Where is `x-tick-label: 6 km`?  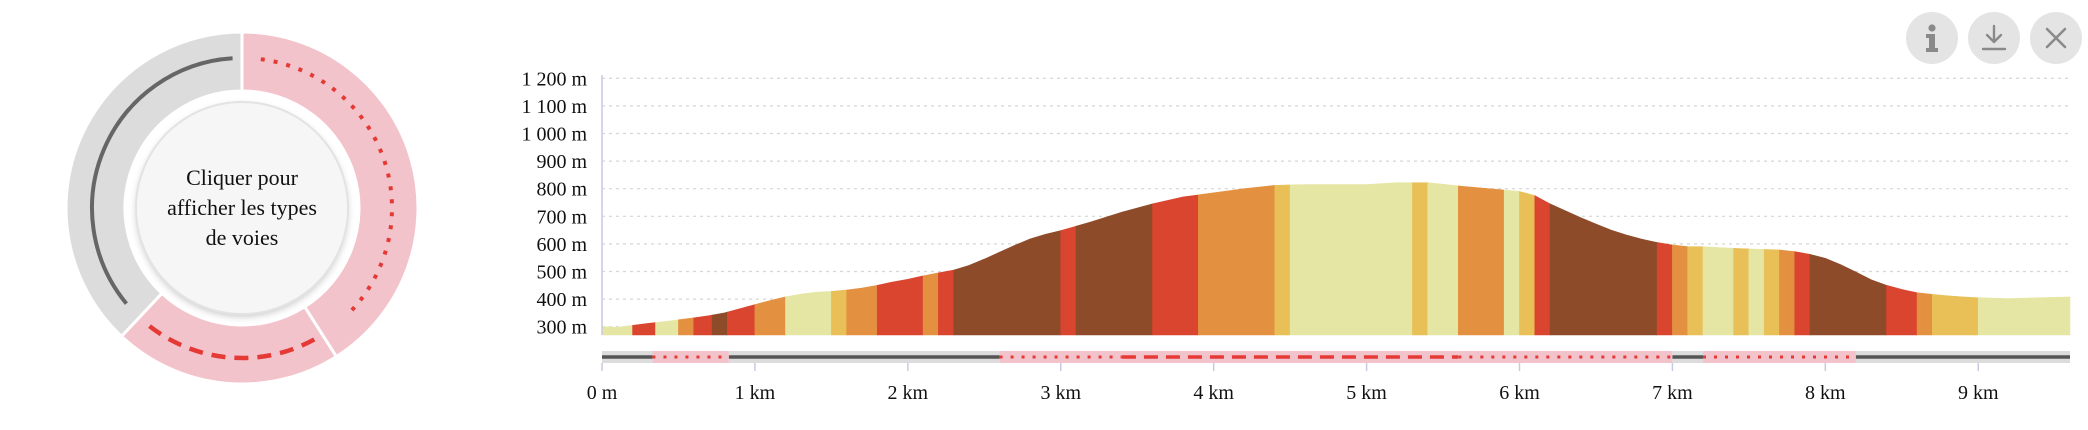 x-tick-label: 6 km is located at coordinates (1519, 393).